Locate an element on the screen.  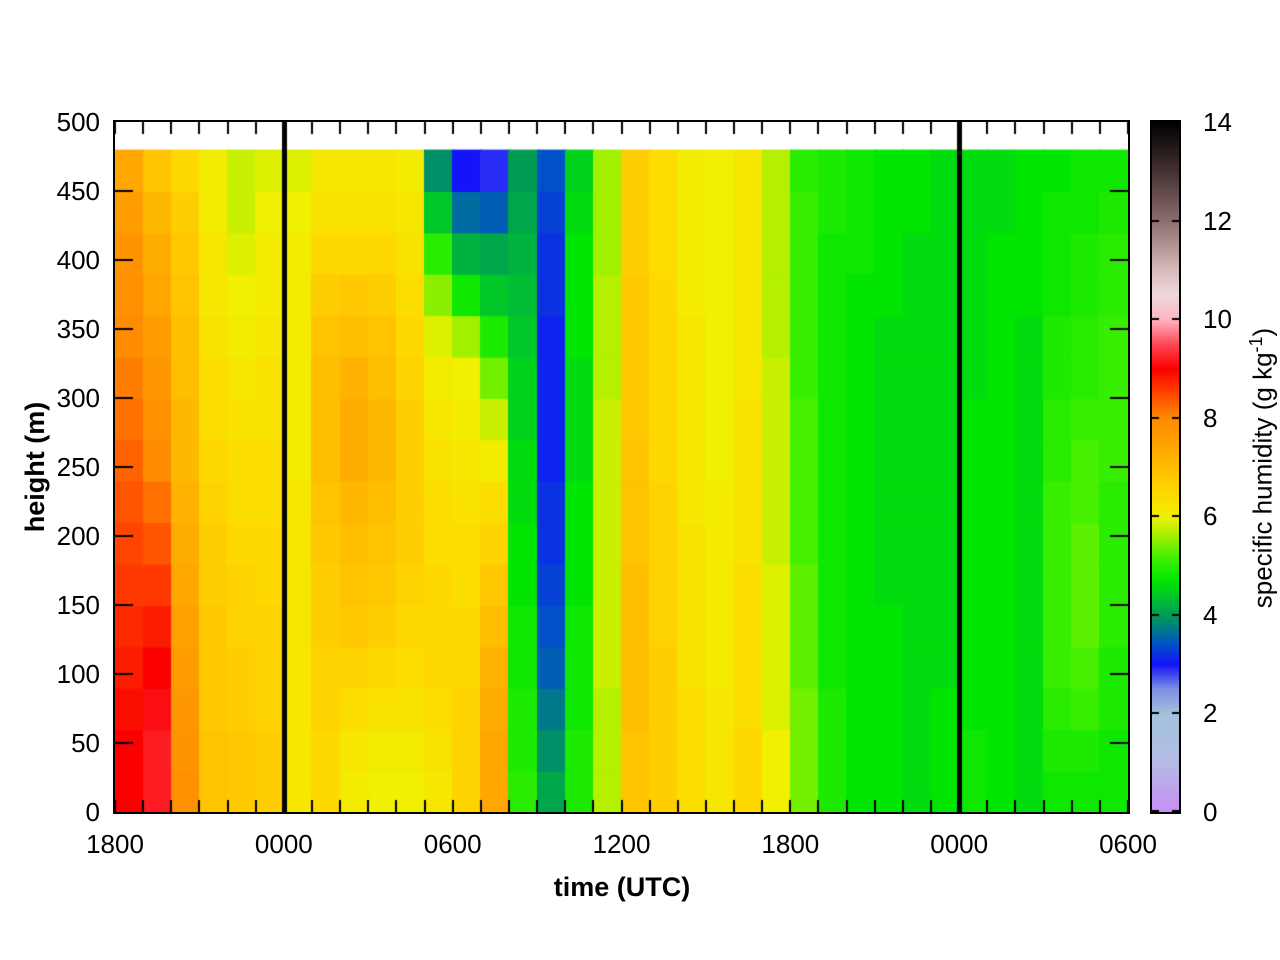
y-tick-label: 450 is located at coordinates (78, 191).